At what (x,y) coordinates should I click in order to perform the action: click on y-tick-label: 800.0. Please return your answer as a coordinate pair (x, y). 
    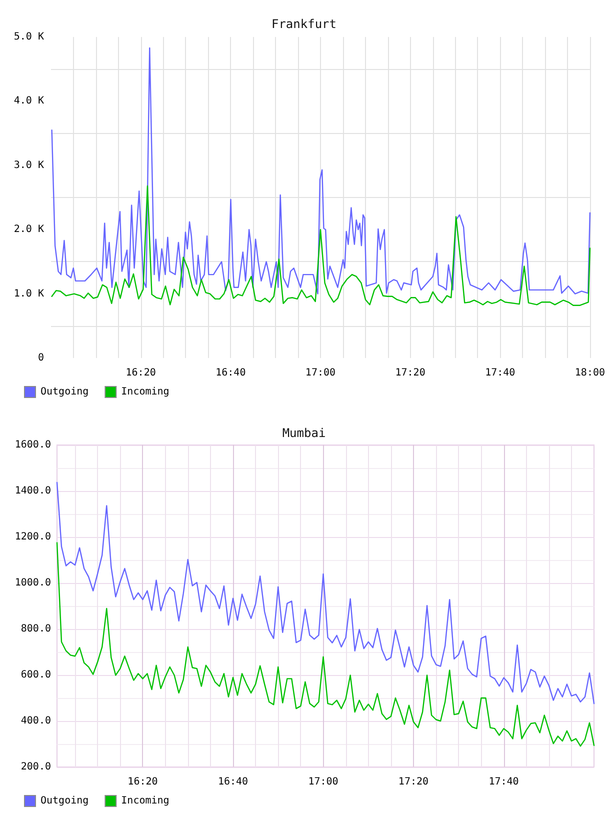
    Looking at the image, I should click on (35, 629).